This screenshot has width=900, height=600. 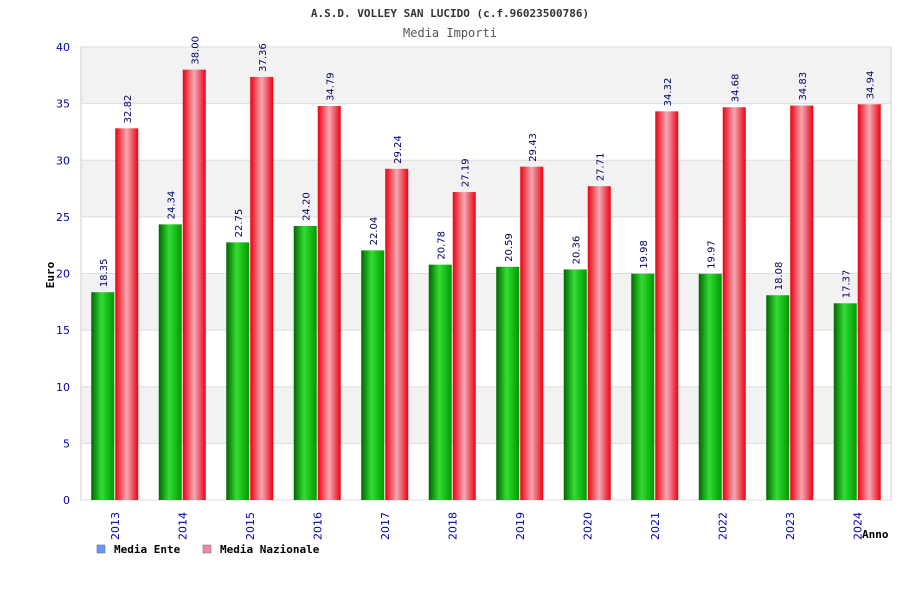 I want to click on bar-nazionale-2021, so click(x=667, y=306).